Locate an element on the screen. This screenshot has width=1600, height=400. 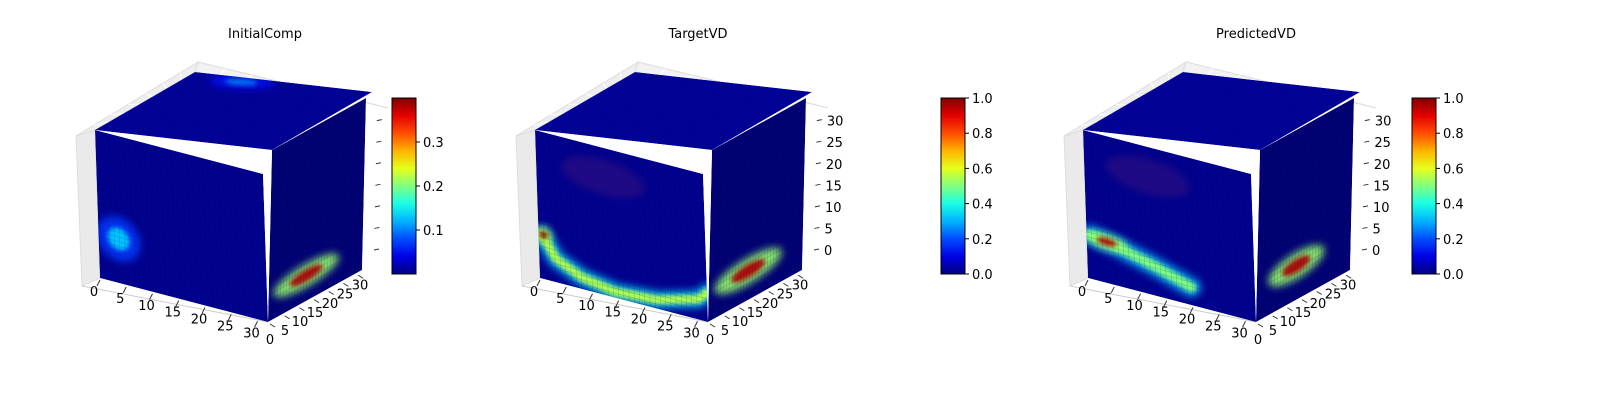
y-tick is located at coordinates (331, 293).